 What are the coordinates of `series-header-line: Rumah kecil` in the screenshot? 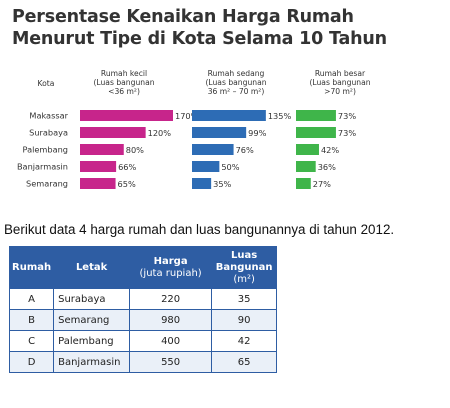 It's located at (124, 73).